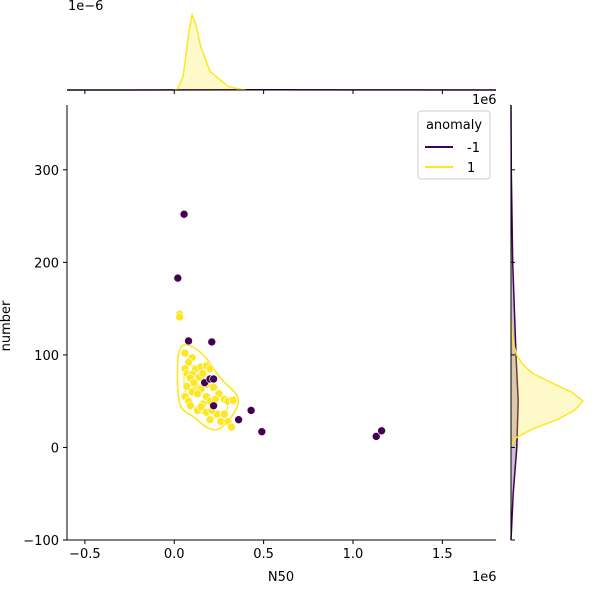 The image size is (600, 600). I want to click on legend-label-neg1: -1, so click(473, 148).